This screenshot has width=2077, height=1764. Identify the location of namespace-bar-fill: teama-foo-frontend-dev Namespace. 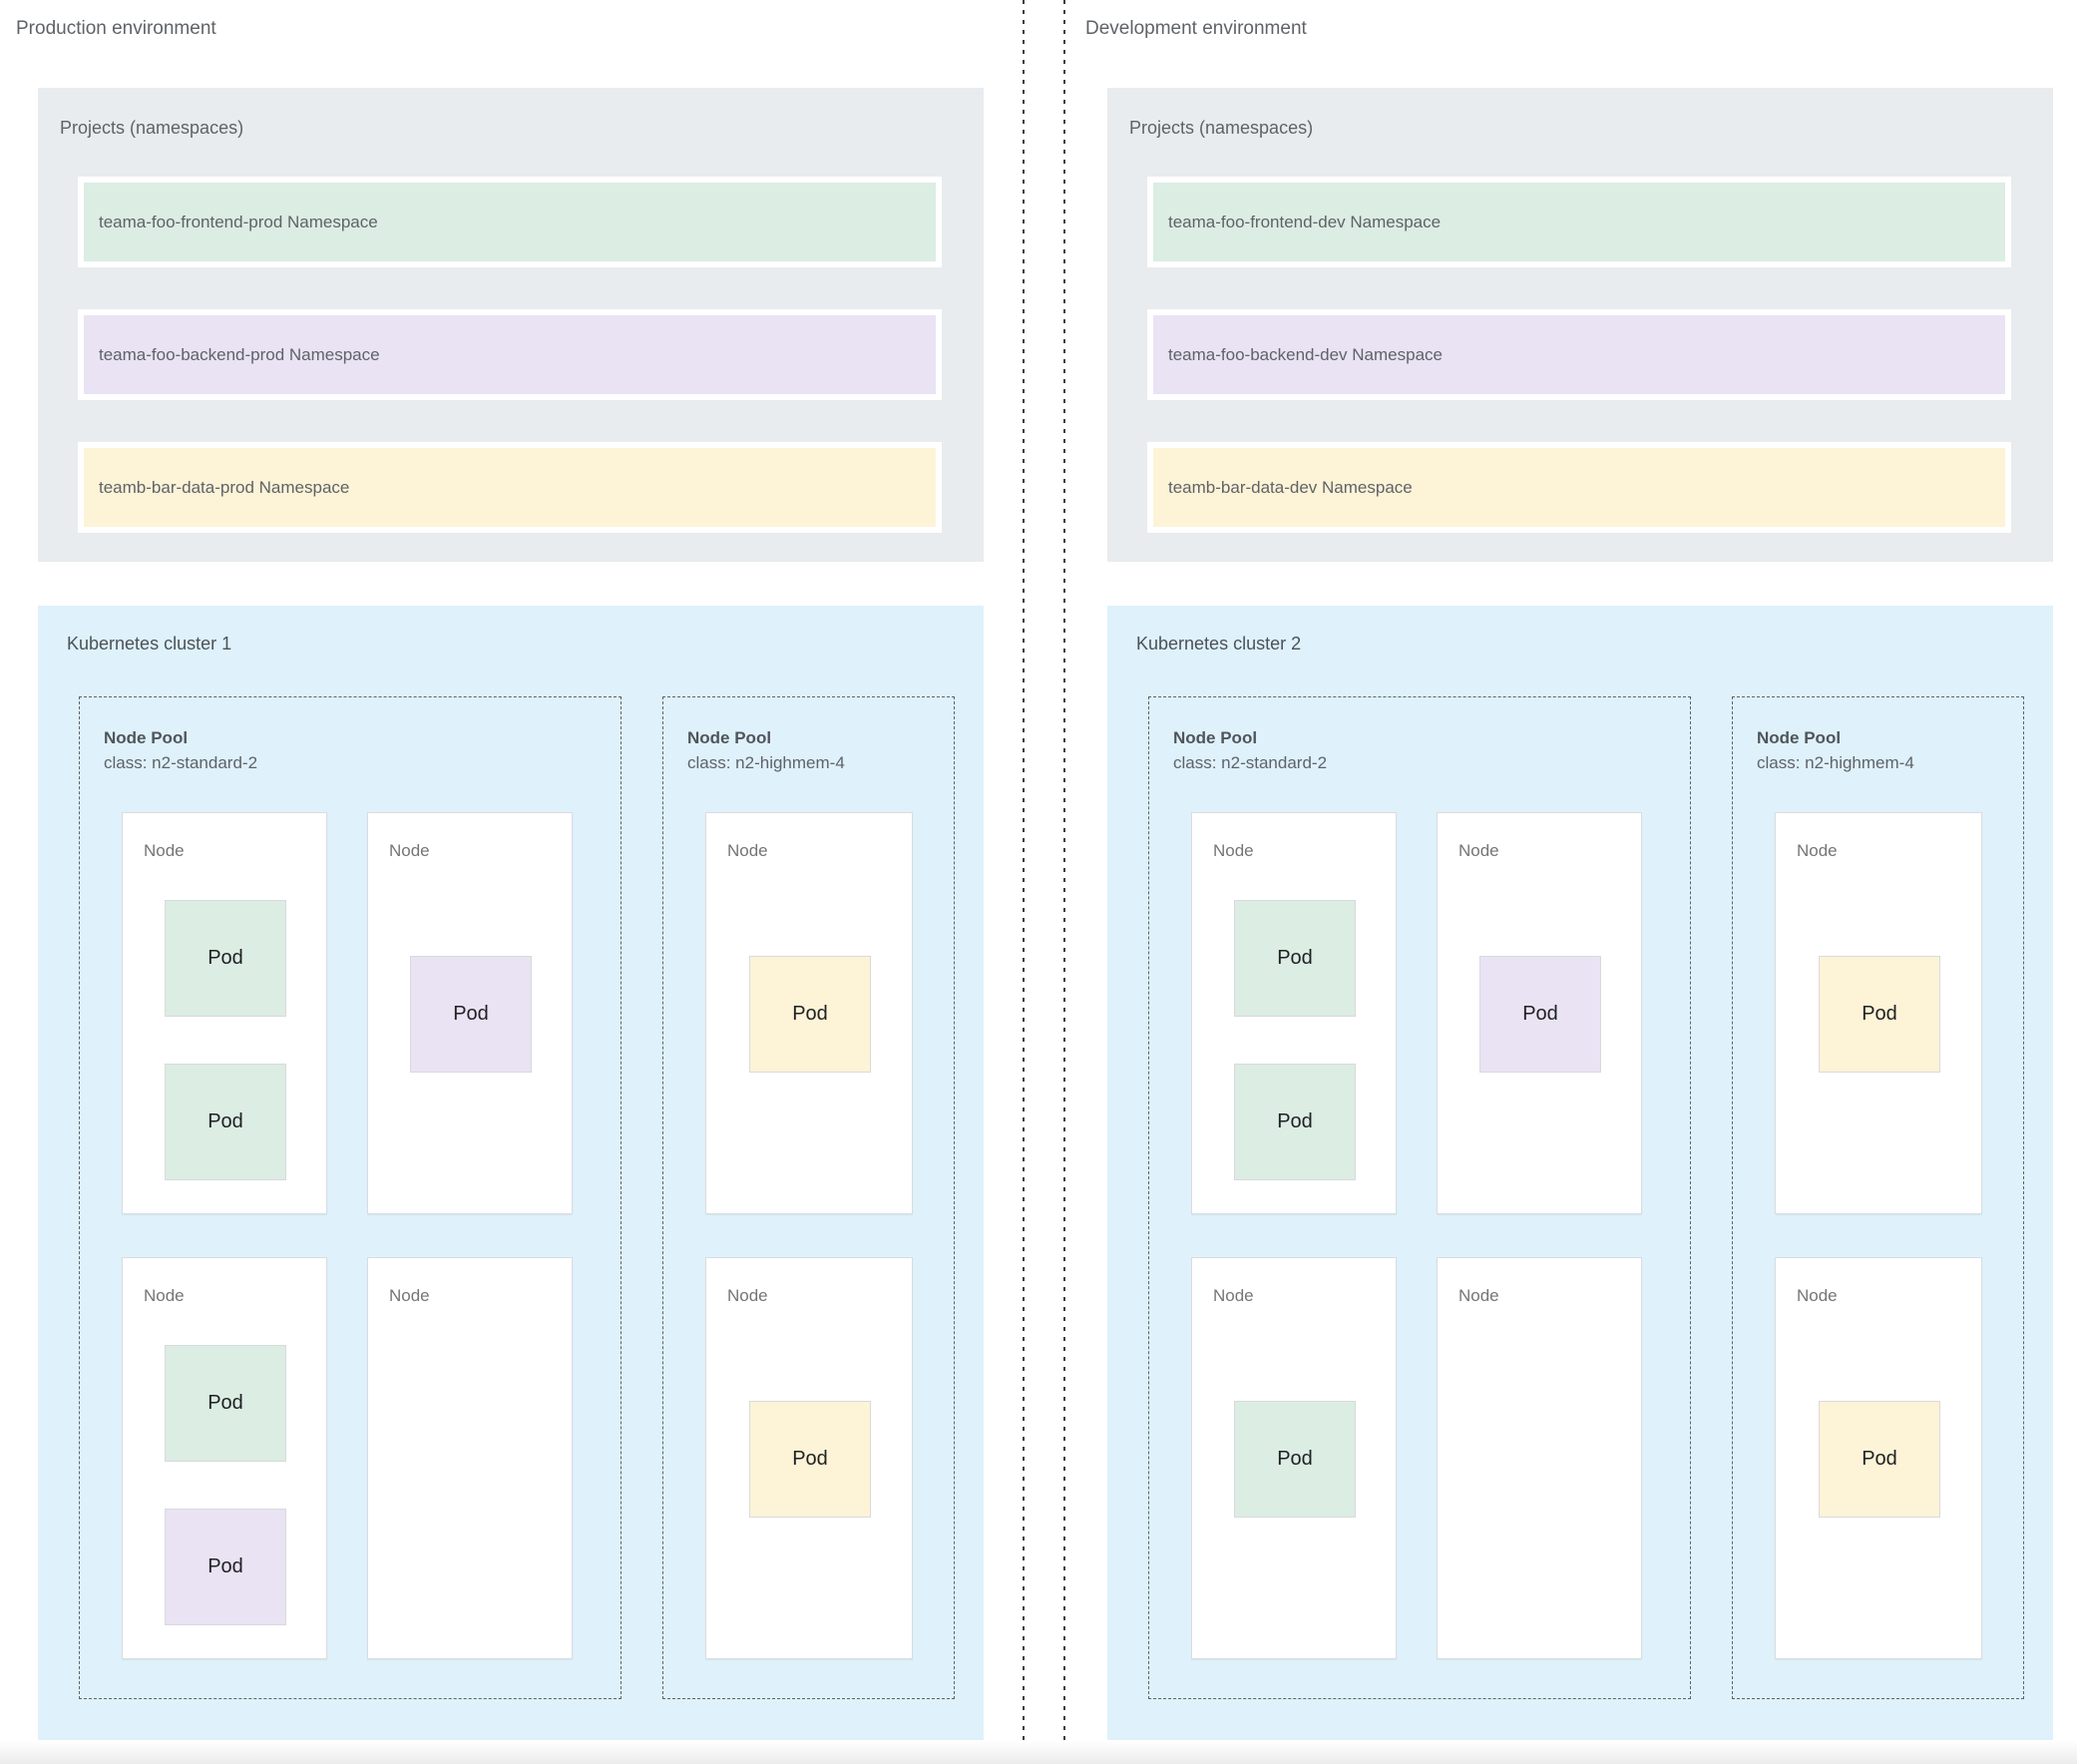
(1579, 222).